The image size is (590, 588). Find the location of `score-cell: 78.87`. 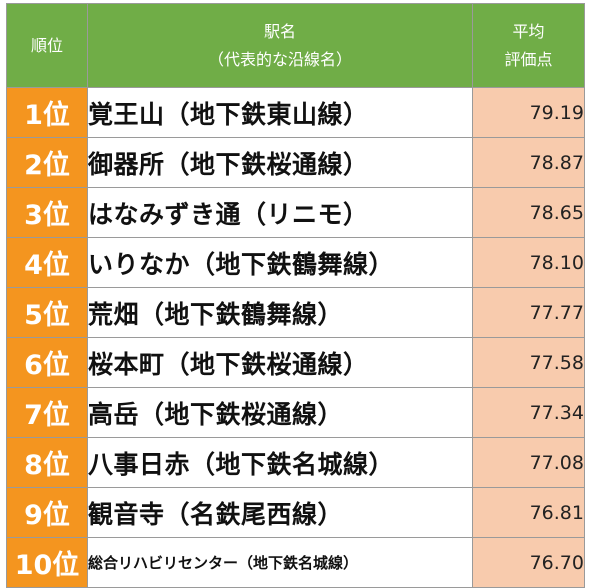

score-cell: 78.87 is located at coordinates (528, 162).